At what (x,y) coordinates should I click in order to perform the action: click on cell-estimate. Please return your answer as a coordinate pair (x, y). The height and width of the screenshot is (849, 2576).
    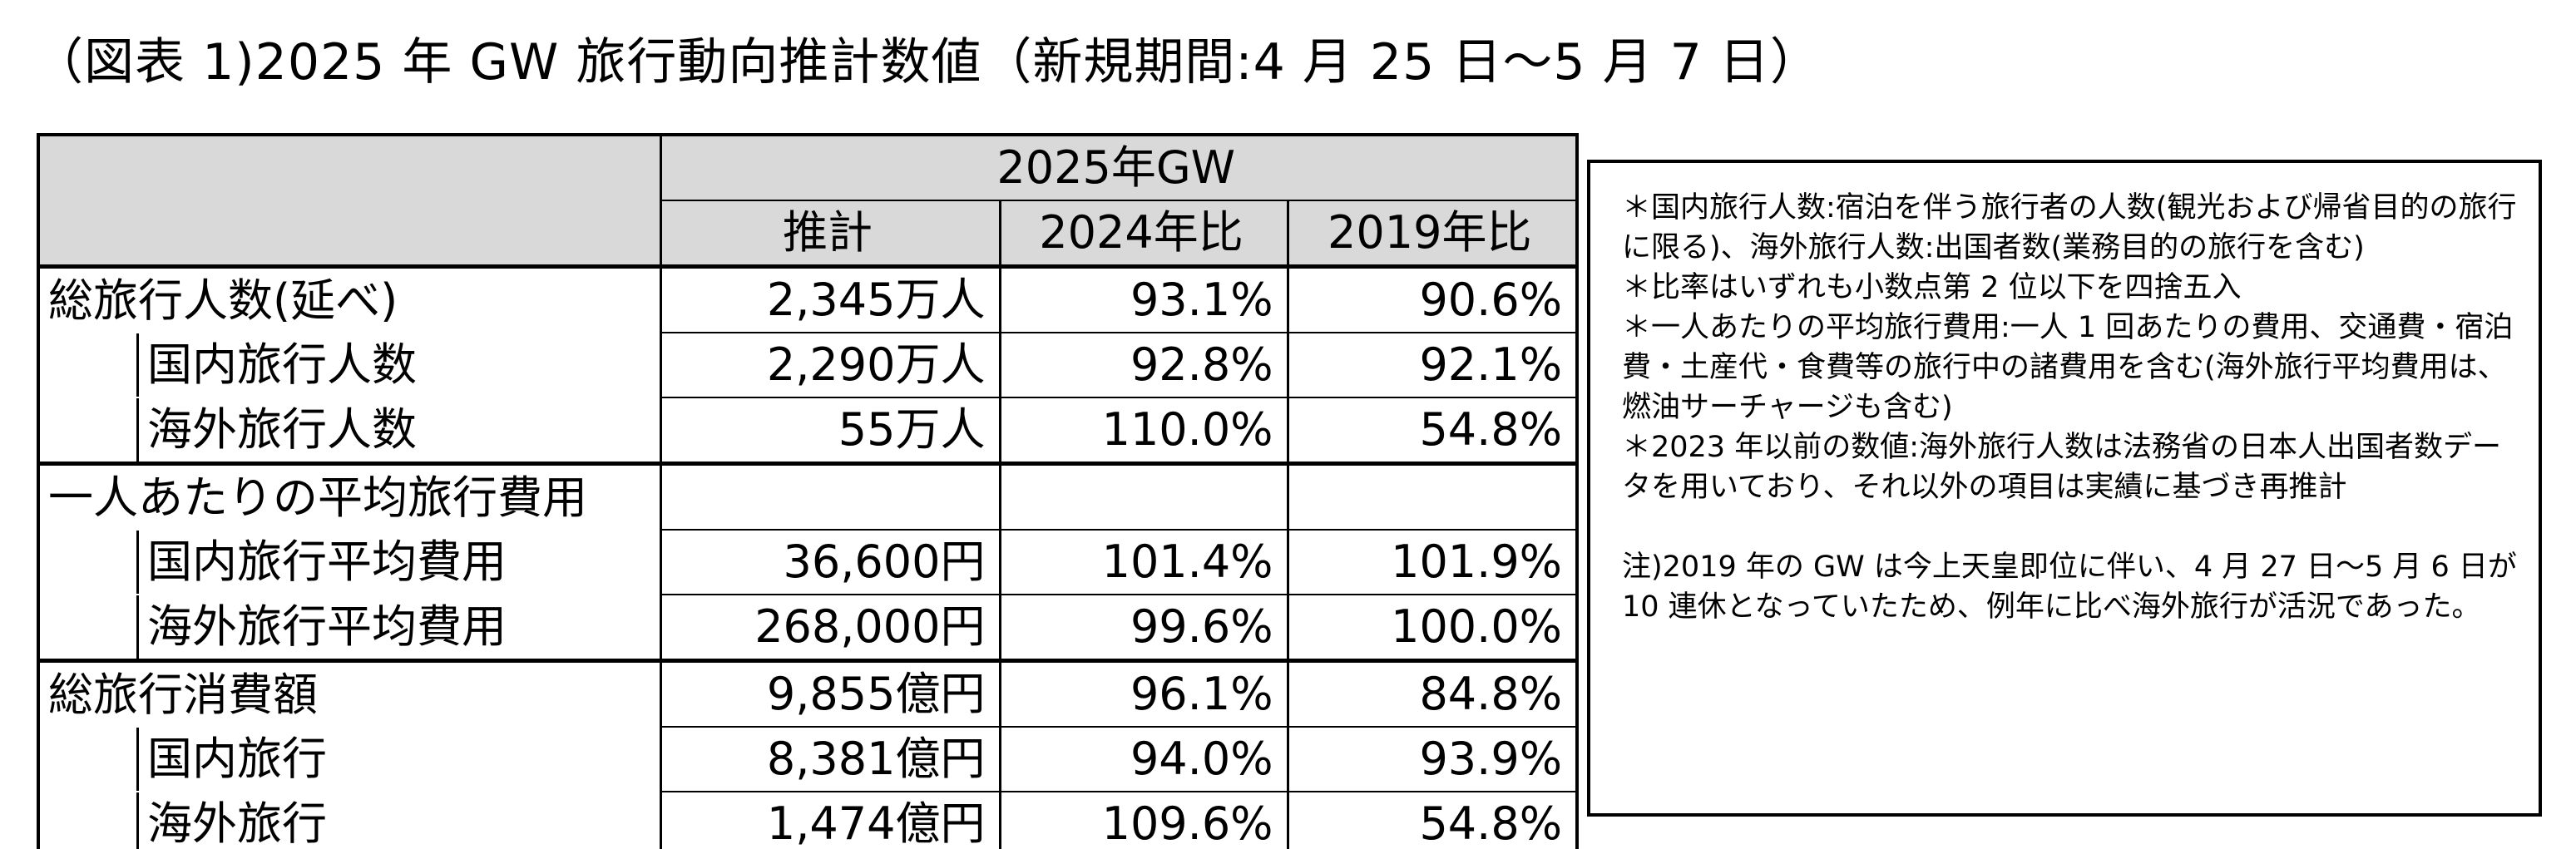
    Looking at the image, I should click on (830, 497).